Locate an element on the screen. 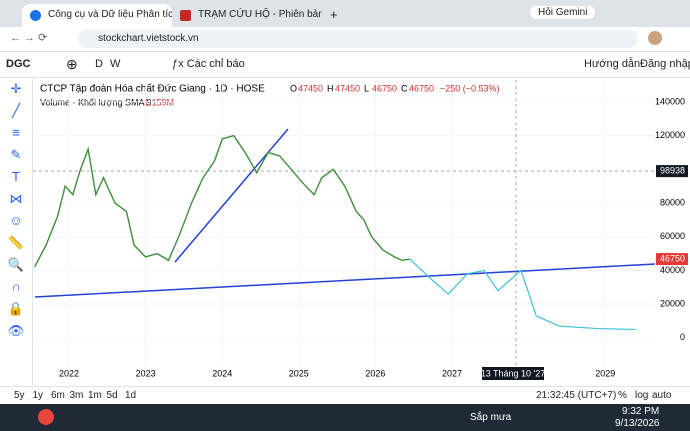  taskbar: Sắp mưa 9:32 PM 9/13/2026 is located at coordinates (345, 417).